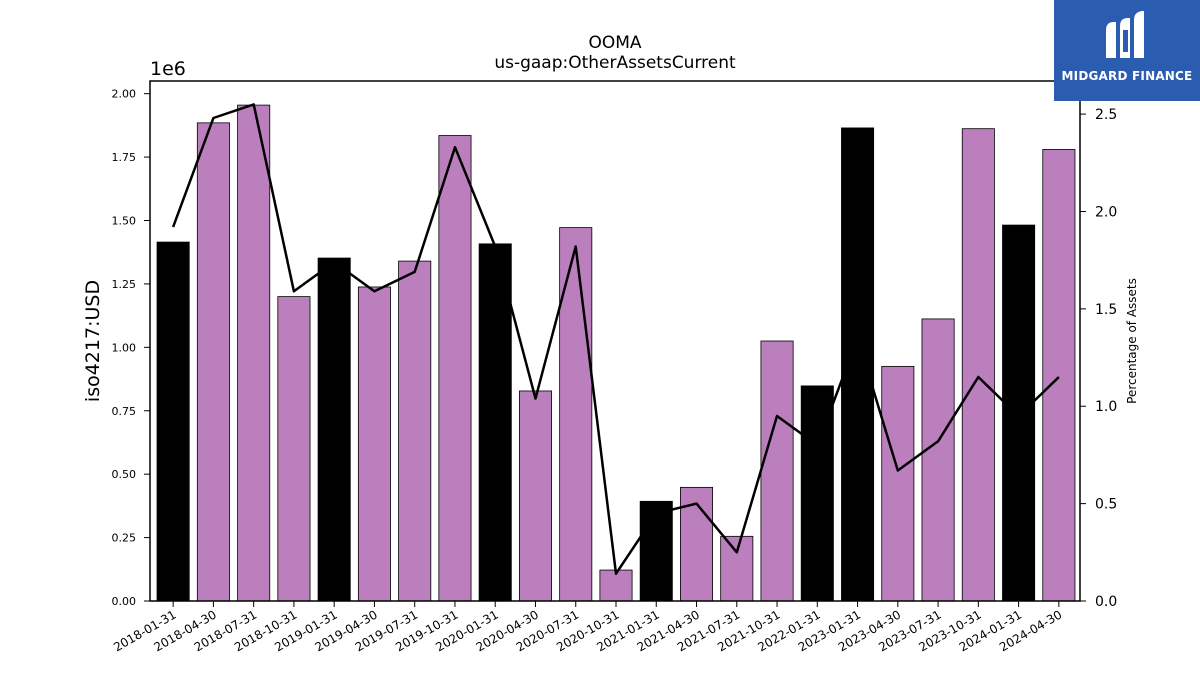 The image size is (1200, 675). Describe the element at coordinates (1132, 341) in the screenshot. I see `y2-axis-label: Percentage of Assets` at that location.